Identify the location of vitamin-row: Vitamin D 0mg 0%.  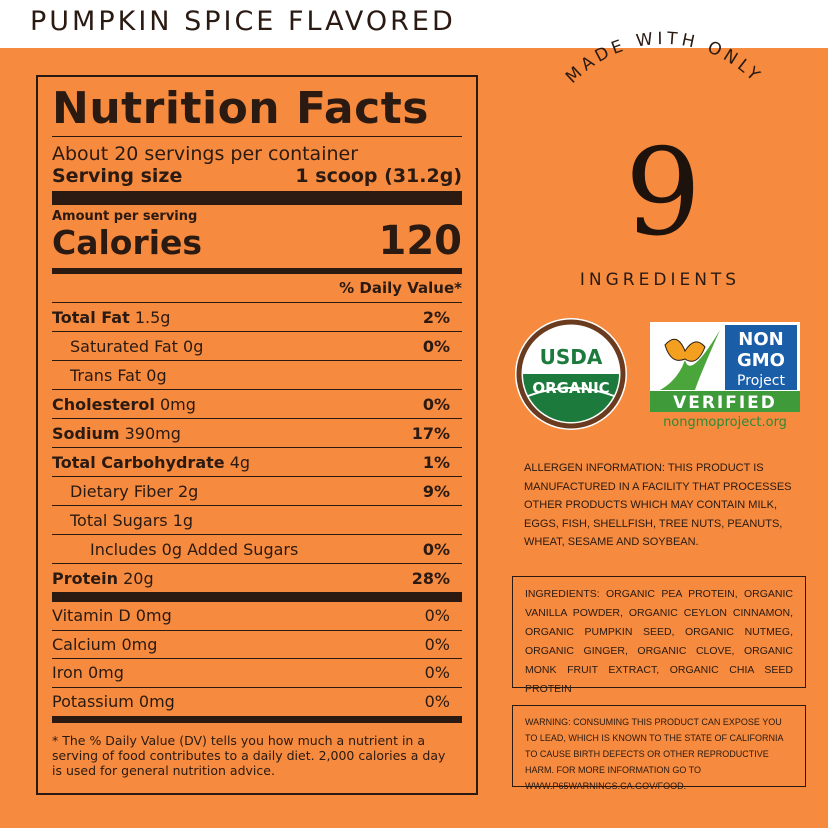
(257, 616).